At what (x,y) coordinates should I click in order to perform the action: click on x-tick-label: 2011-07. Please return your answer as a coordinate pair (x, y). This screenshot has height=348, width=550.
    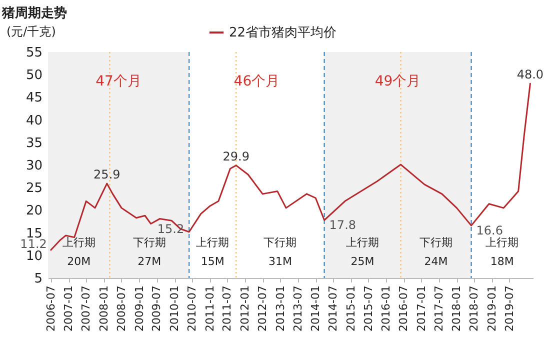
    Looking at the image, I should click on (227, 309).